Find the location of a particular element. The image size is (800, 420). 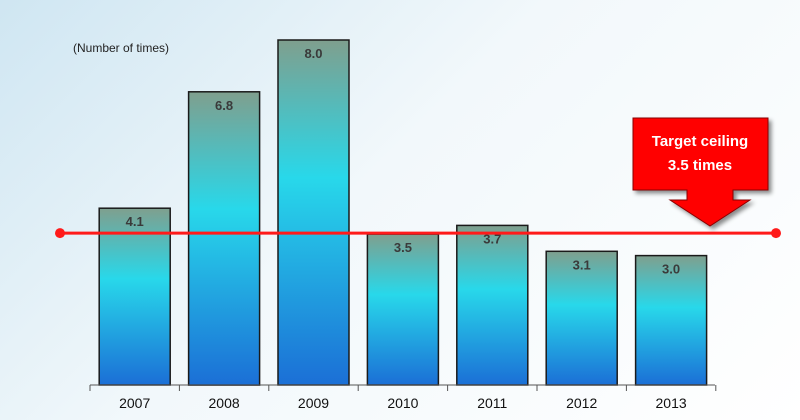

bar-2008 is located at coordinates (224, 238).